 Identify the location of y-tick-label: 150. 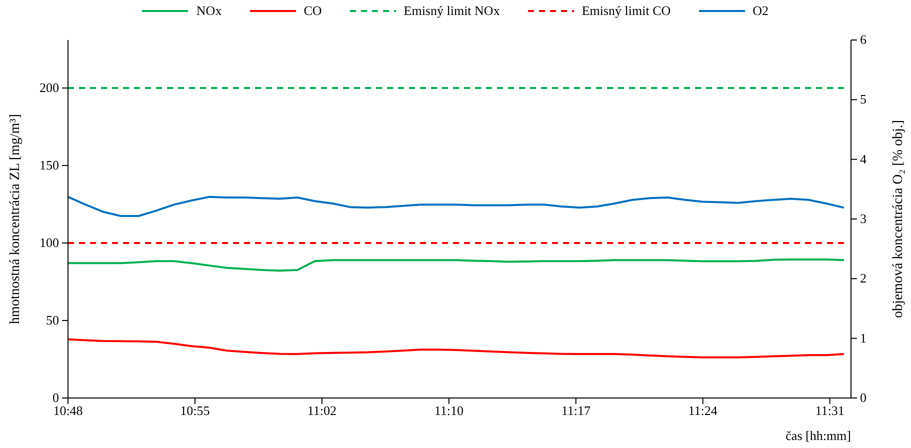
(49, 165).